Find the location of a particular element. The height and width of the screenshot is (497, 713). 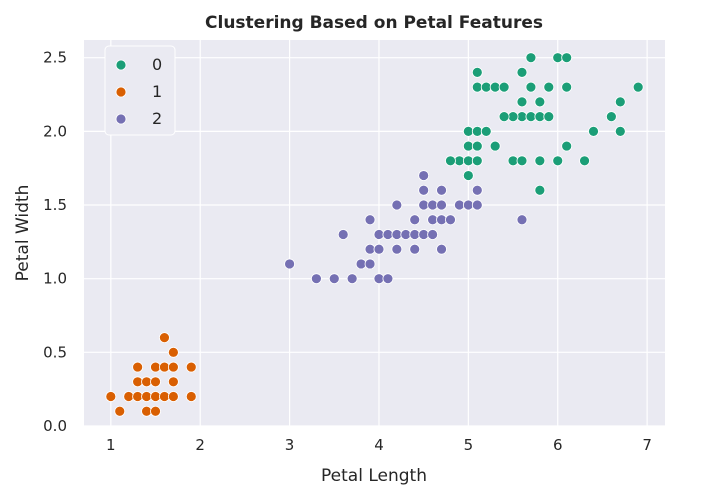

y-axis-label: Petal Width is located at coordinates (23, 233).